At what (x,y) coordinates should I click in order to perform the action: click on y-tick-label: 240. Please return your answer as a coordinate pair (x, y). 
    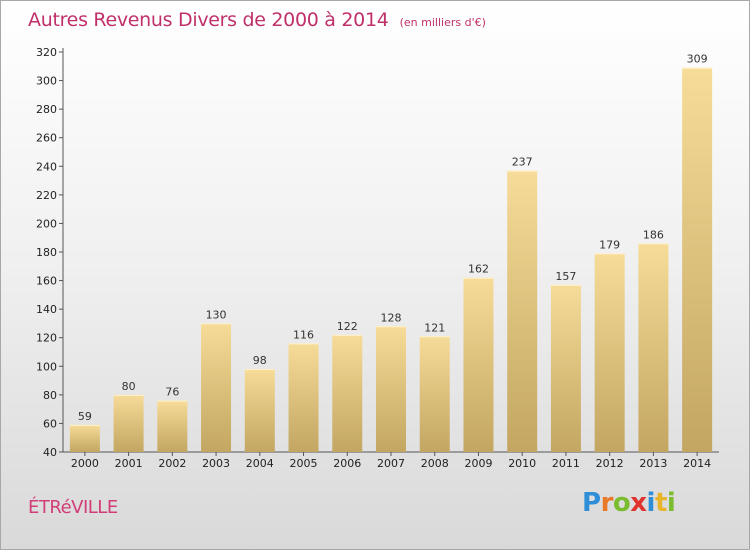
    Looking at the image, I should click on (46, 166).